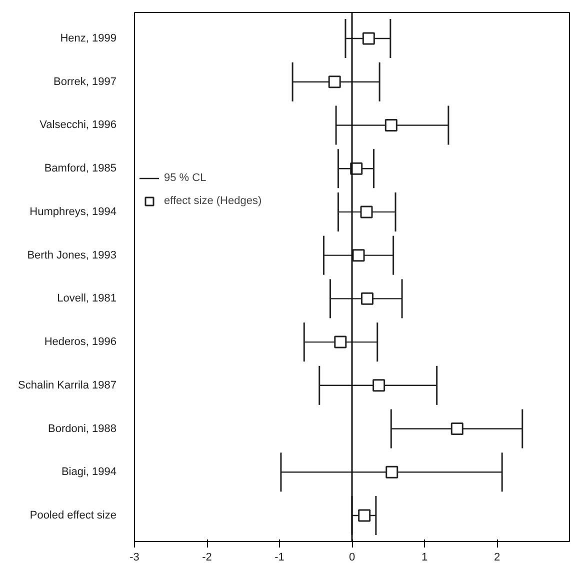 Image resolution: width=571 pixels, height=563 pixels. Describe the element at coordinates (72, 255) in the screenshot. I see `y-tick-label: Berth Jones, 1993` at that location.